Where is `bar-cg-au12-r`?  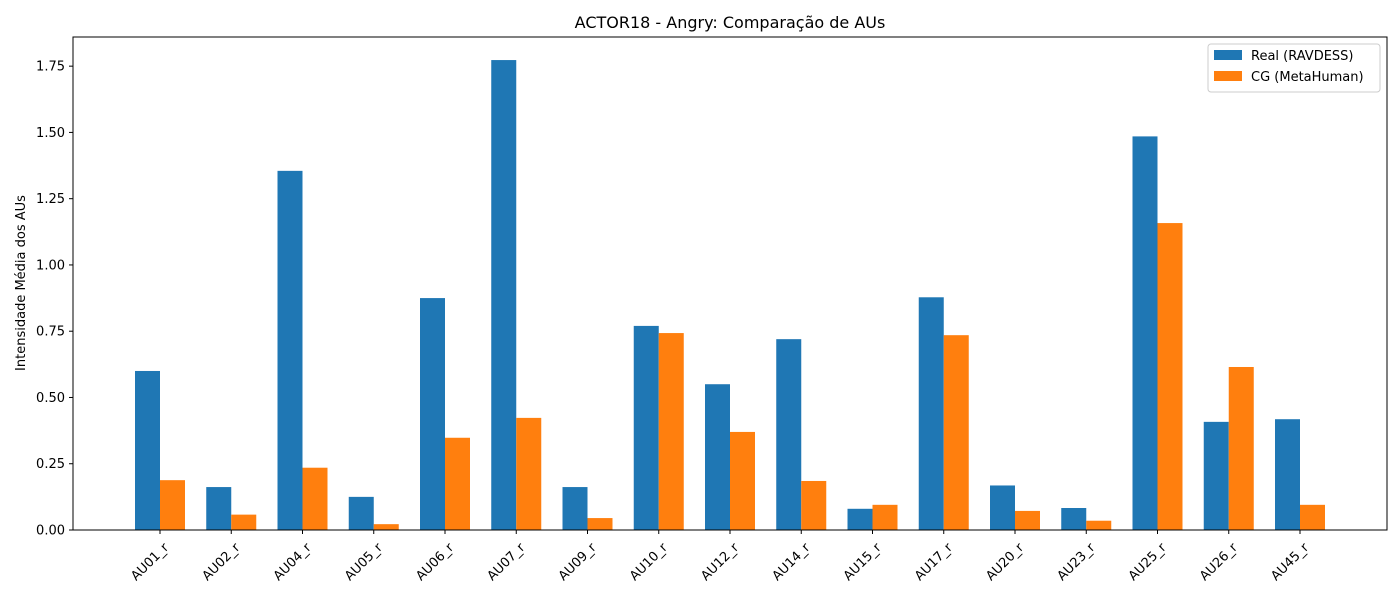 bar-cg-au12-r is located at coordinates (742, 480).